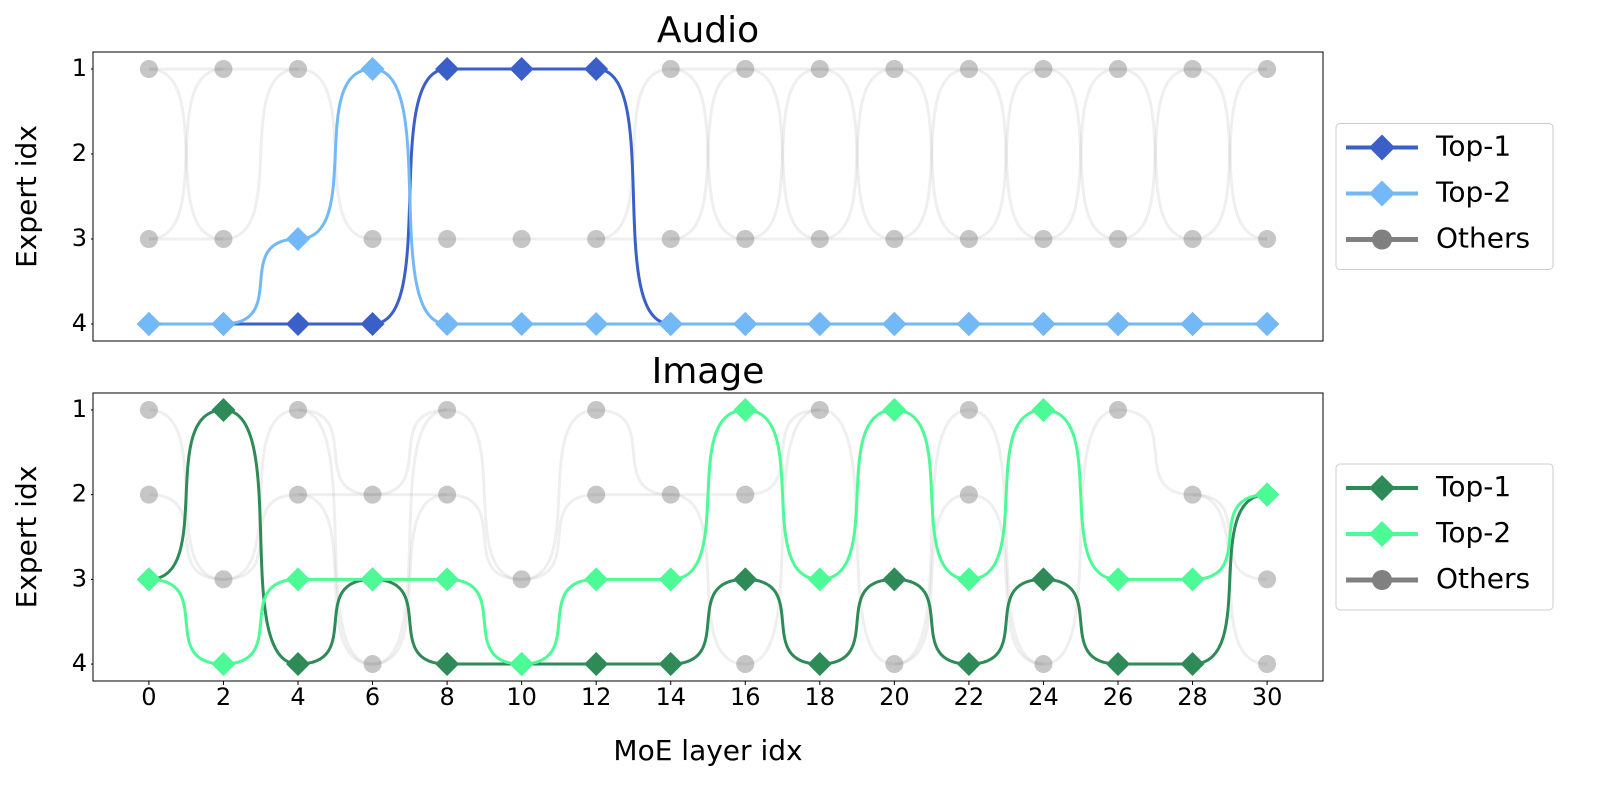  What do you see at coordinates (969, 697) in the screenshot?
I see `x-tick-label: 22` at bounding box center [969, 697].